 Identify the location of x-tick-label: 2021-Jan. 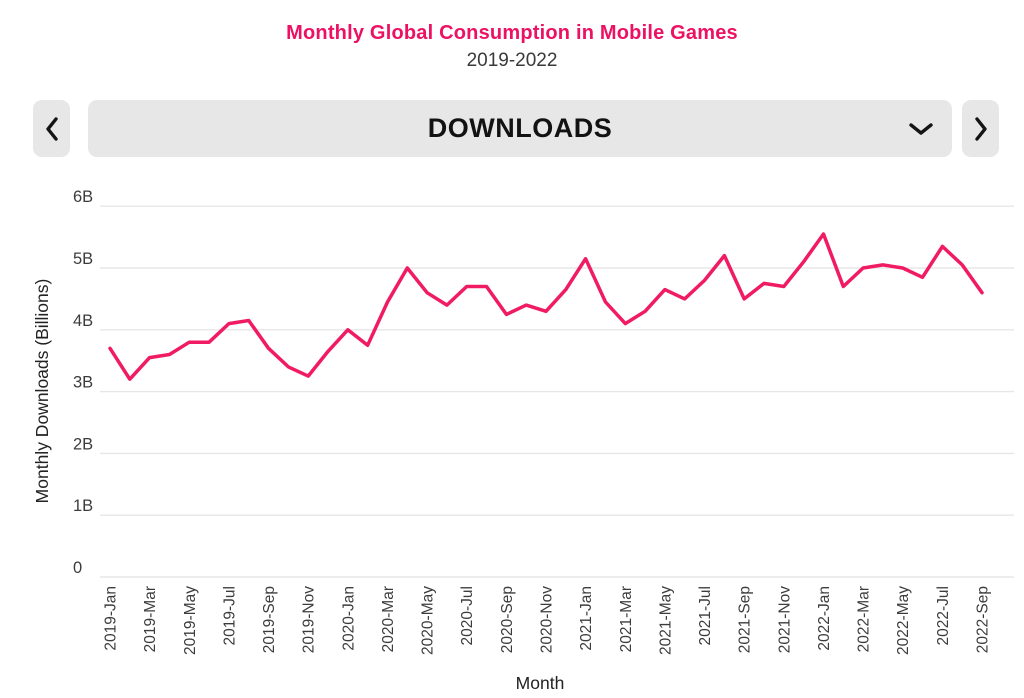
(586, 618).